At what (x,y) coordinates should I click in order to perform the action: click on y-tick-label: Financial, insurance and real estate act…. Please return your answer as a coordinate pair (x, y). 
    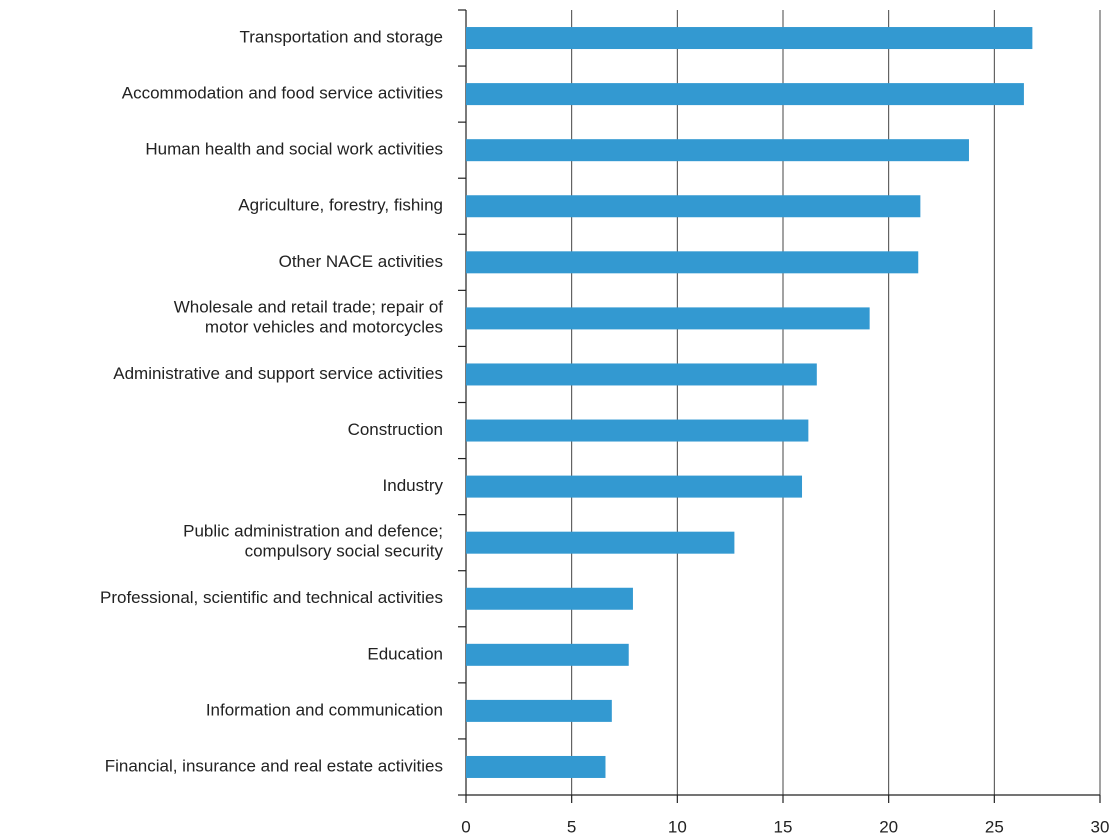
    Looking at the image, I should click on (274, 765).